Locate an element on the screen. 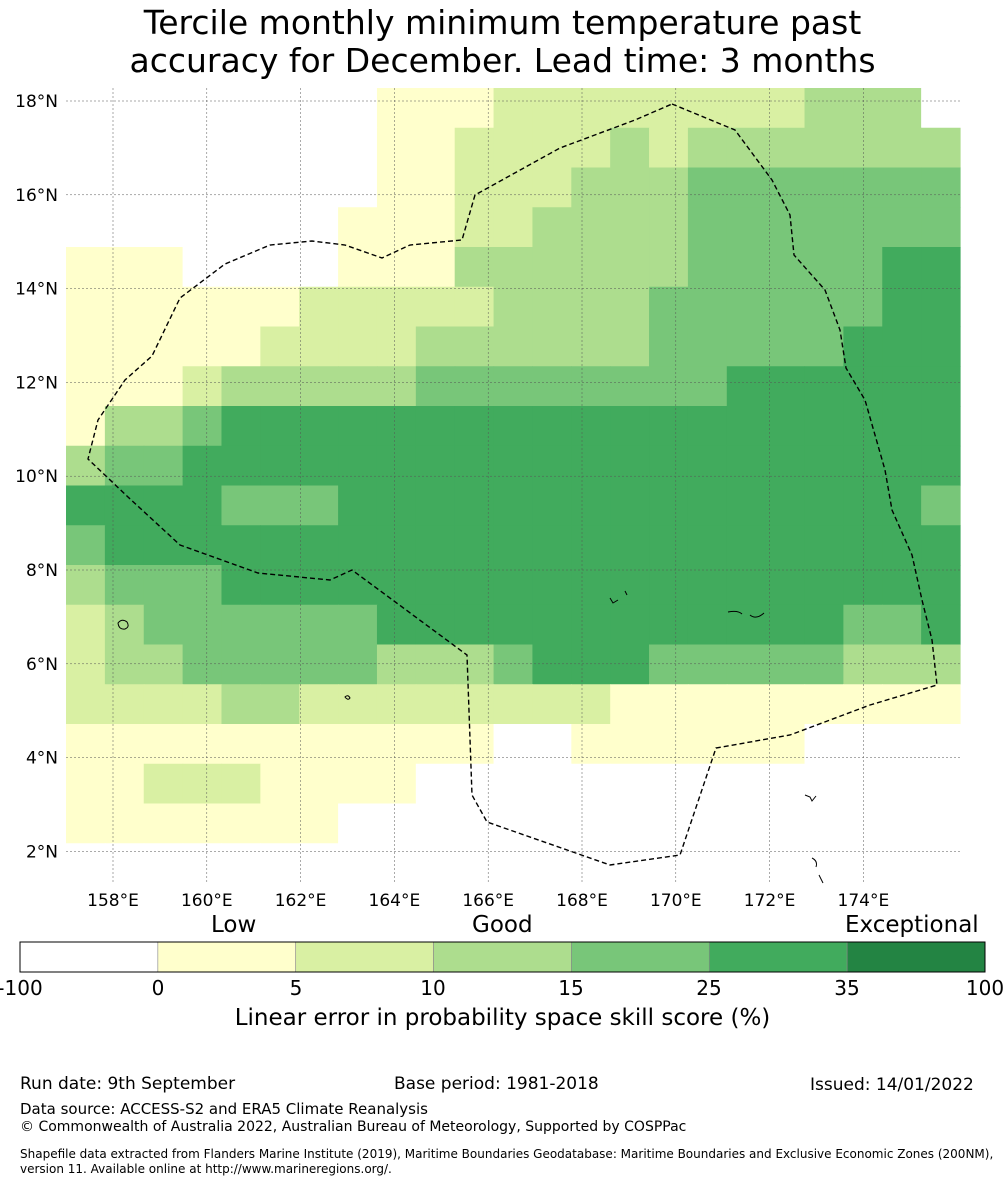 Image resolution: width=1005 pixels, height=1185 pixels. longitude-tick-label: 172°E is located at coordinates (770, 901).